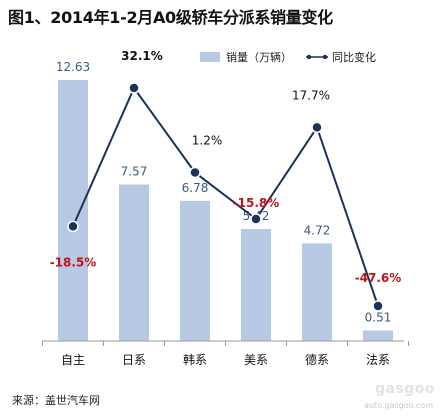 The height and width of the screenshot is (417, 445). Describe the element at coordinates (317, 359) in the screenshot. I see `x-tick-label: 德系` at that location.